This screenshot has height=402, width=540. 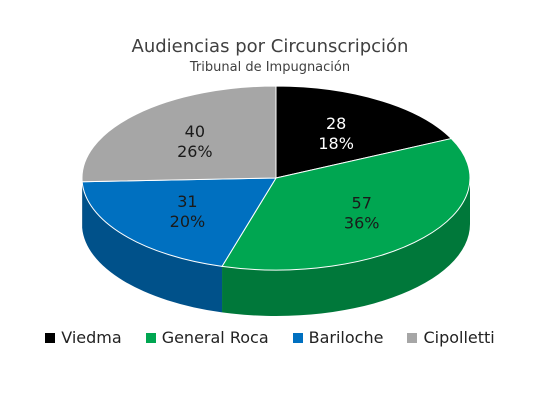 I want to click on chart-subtitle: Tribunal de Impugnación, so click(x=270, y=67).